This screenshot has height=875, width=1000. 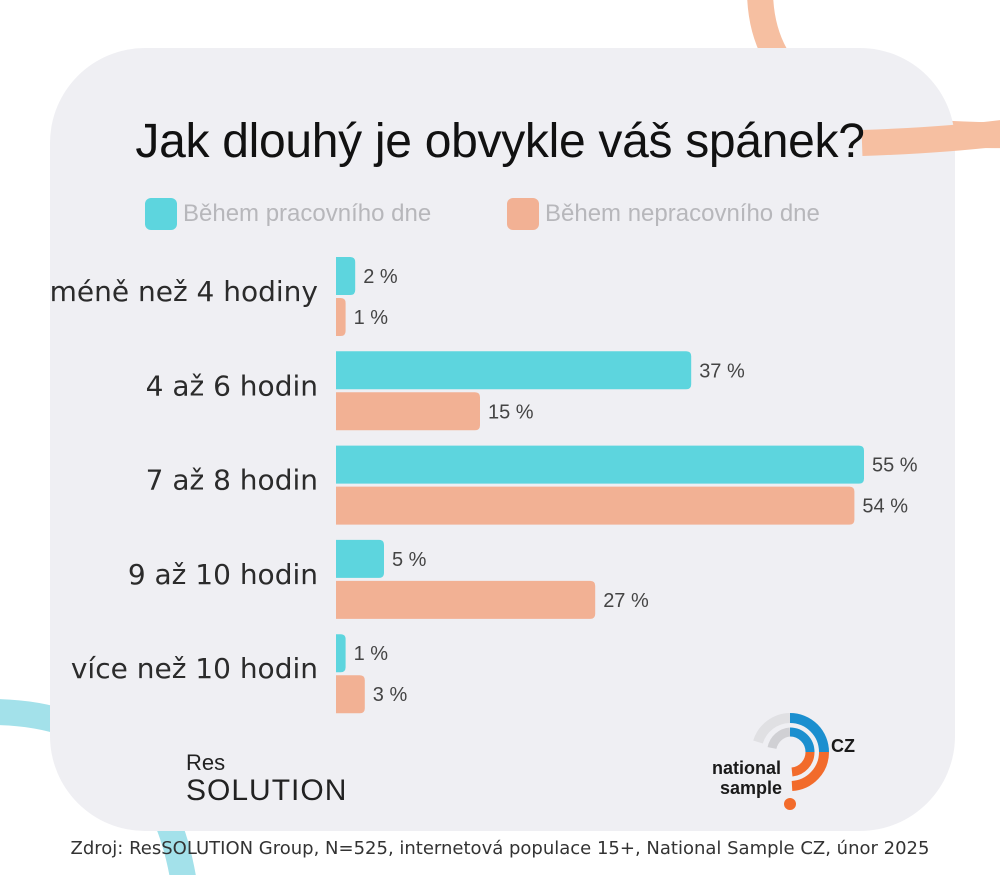 I want to click on legend-item-non-working-day: Během nepracovního dne, so click(x=663, y=214).